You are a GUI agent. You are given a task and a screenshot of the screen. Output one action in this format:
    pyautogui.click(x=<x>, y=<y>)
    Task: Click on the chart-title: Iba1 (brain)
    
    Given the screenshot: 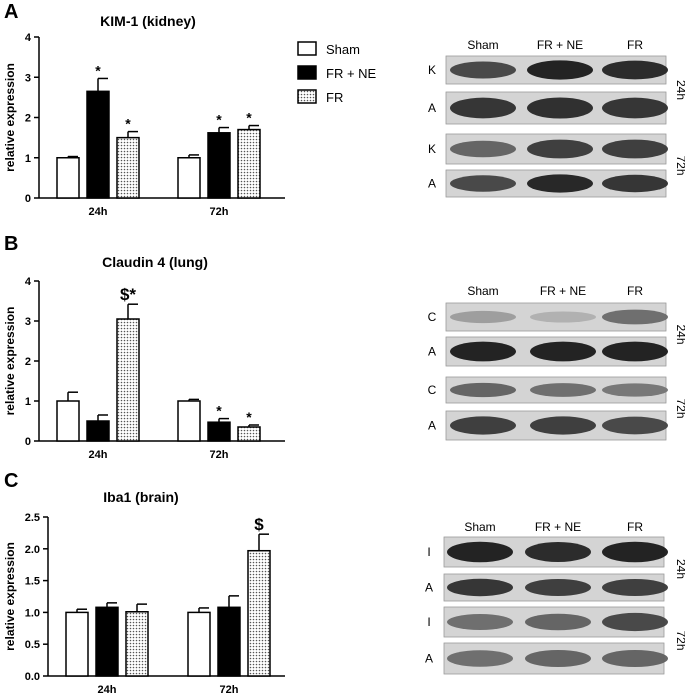 What is the action you would take?
    pyautogui.click(x=140, y=497)
    